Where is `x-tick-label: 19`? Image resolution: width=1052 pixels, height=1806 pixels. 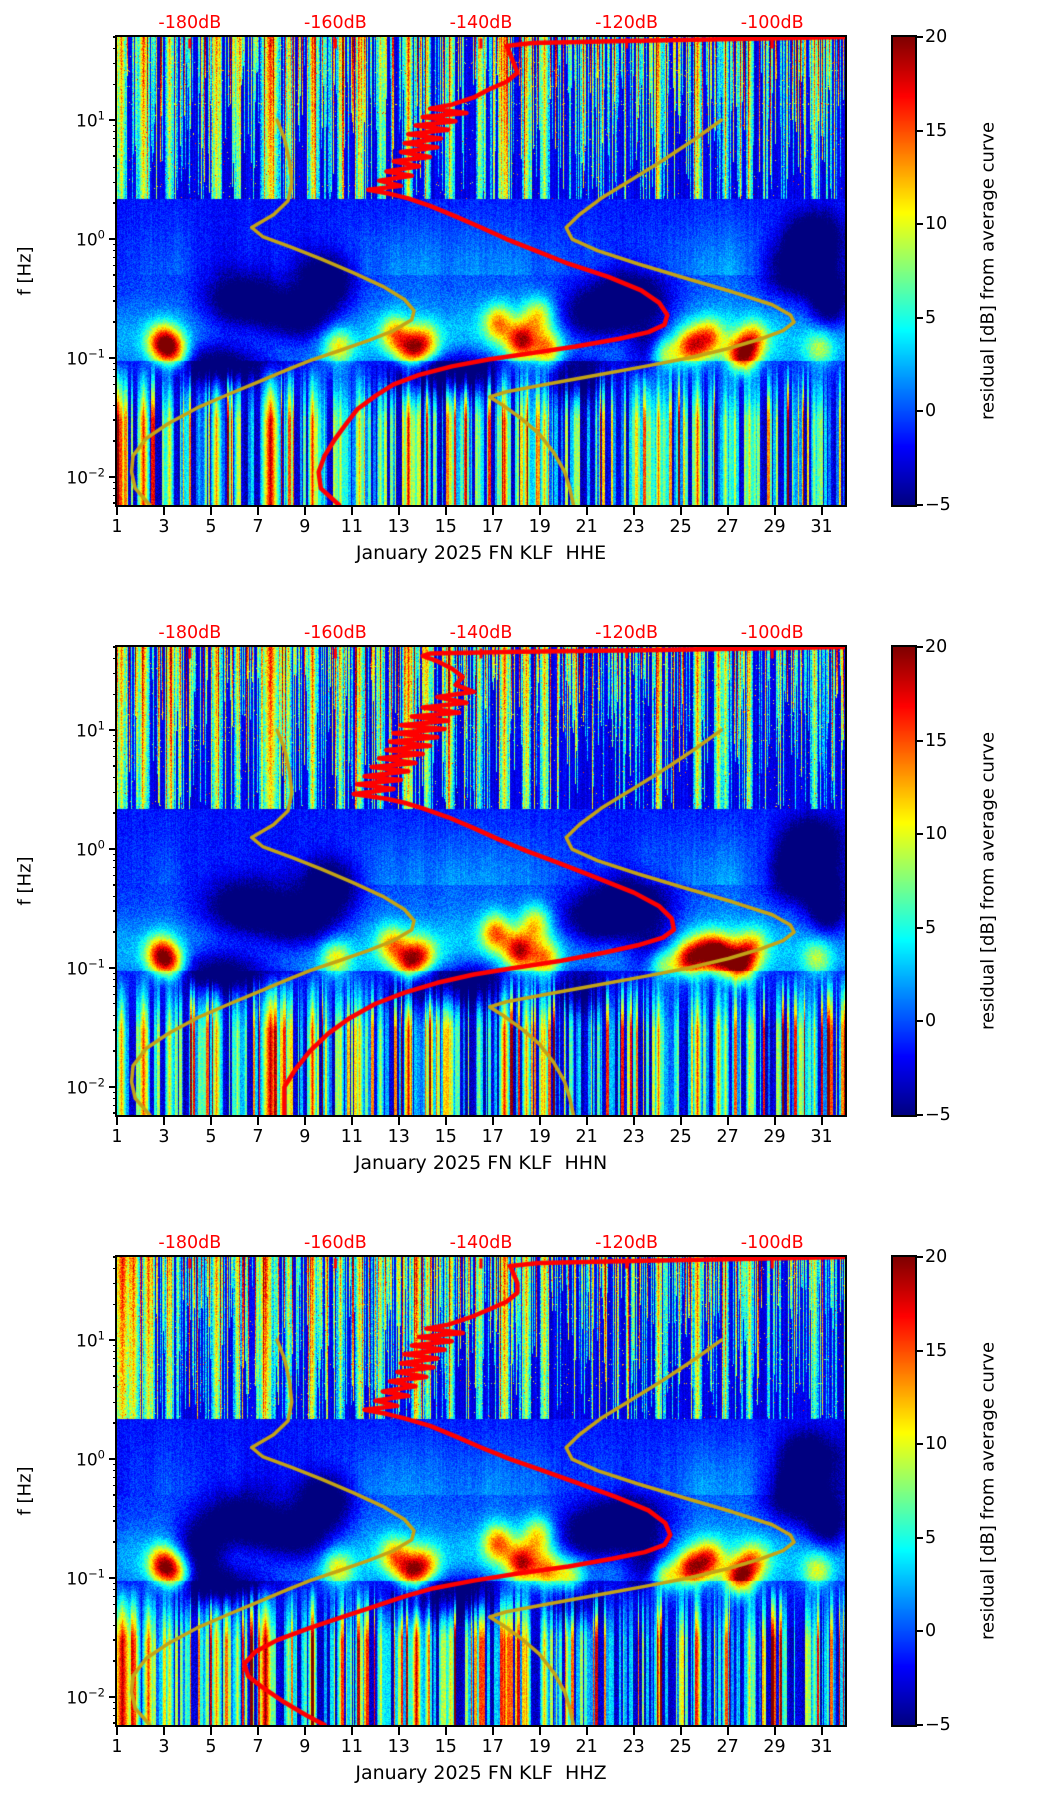
x-tick-label: 19 is located at coordinates (539, 1747).